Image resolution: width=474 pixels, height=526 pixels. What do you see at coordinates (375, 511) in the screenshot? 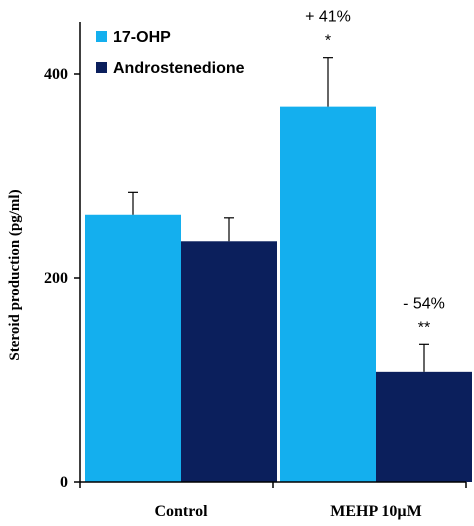
I see `category-label-mehp: MEHP 10µM` at bounding box center [375, 511].